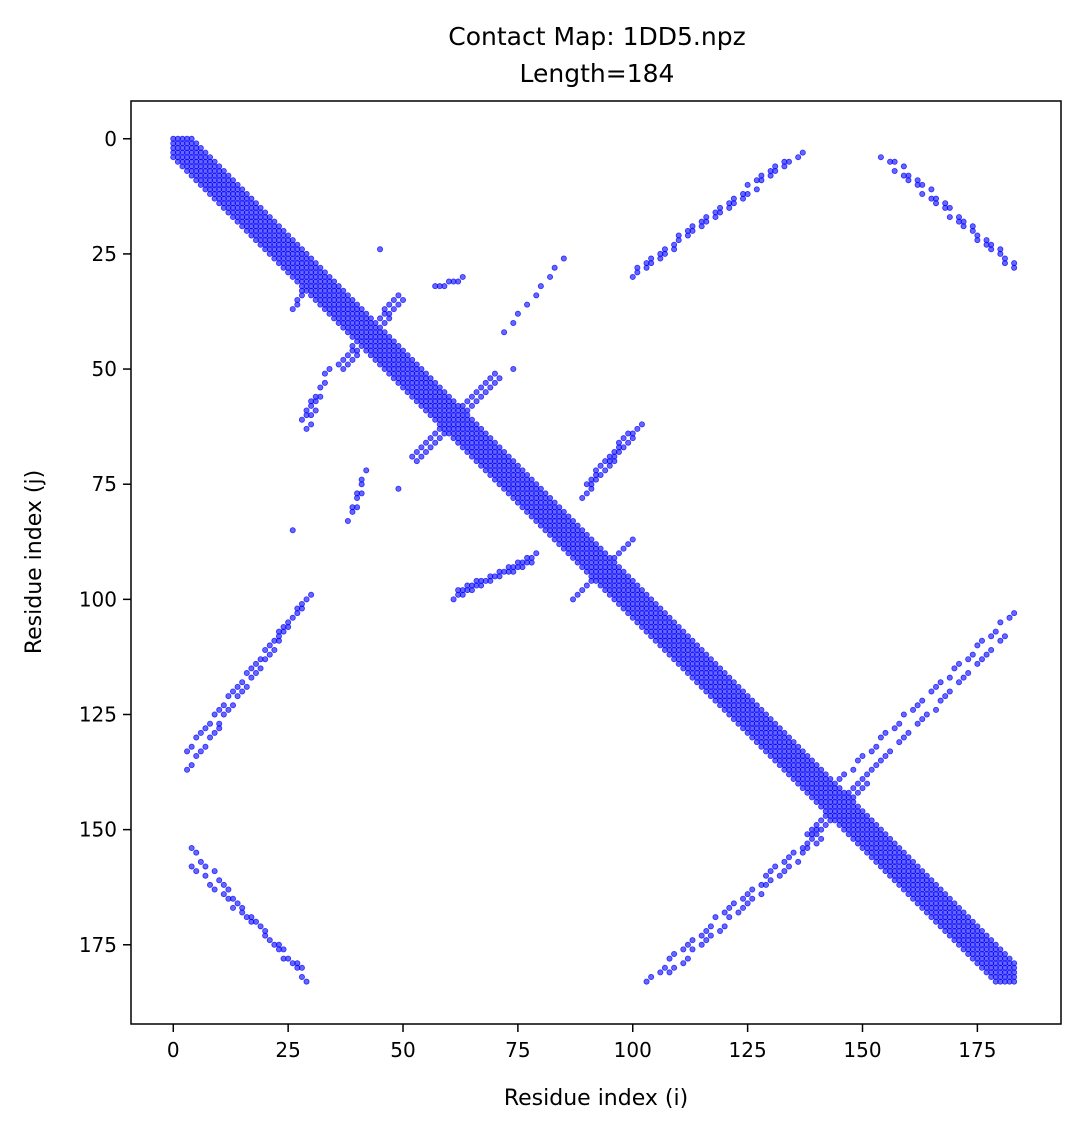  Describe the element at coordinates (633, 1050) in the screenshot. I see `x-tick-label: 100` at that location.